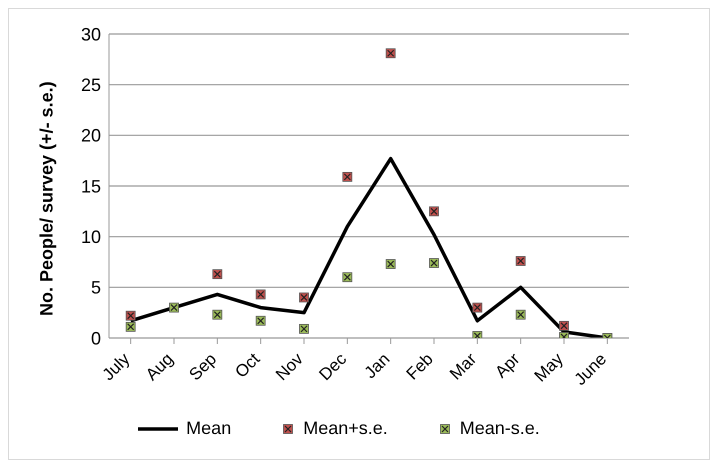 The image size is (720, 468). I want to click on x-tick-label: Sep, so click(202, 366).